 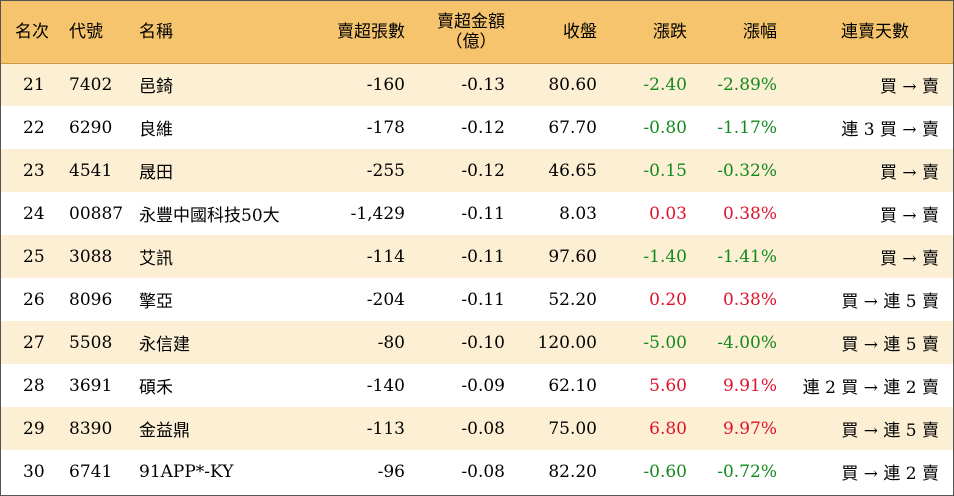 What do you see at coordinates (551, 32) in the screenshot?
I see `header-close: 收盤` at bounding box center [551, 32].